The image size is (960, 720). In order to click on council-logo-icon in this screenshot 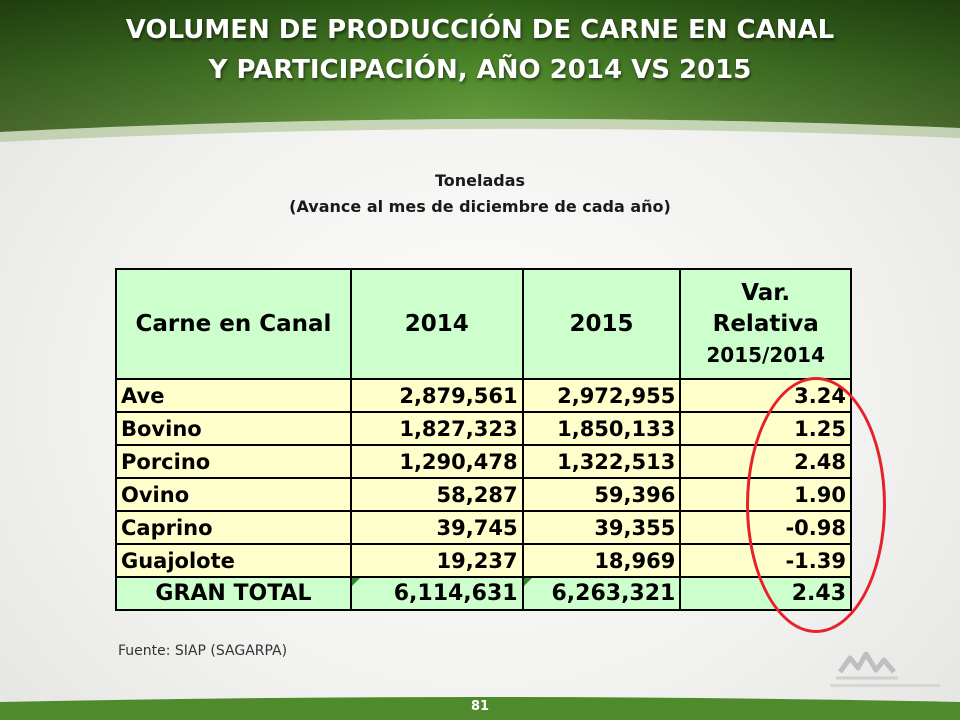, I will do `click(885, 669)`.